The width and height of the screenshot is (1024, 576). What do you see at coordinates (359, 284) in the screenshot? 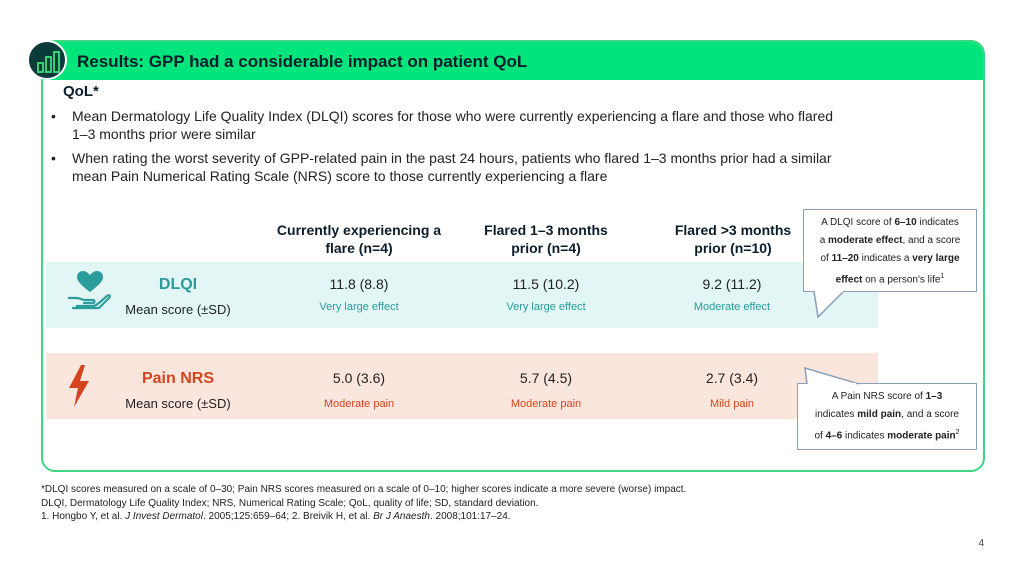
I see `dlqi-value-current: 11.8 (8.8)` at bounding box center [359, 284].